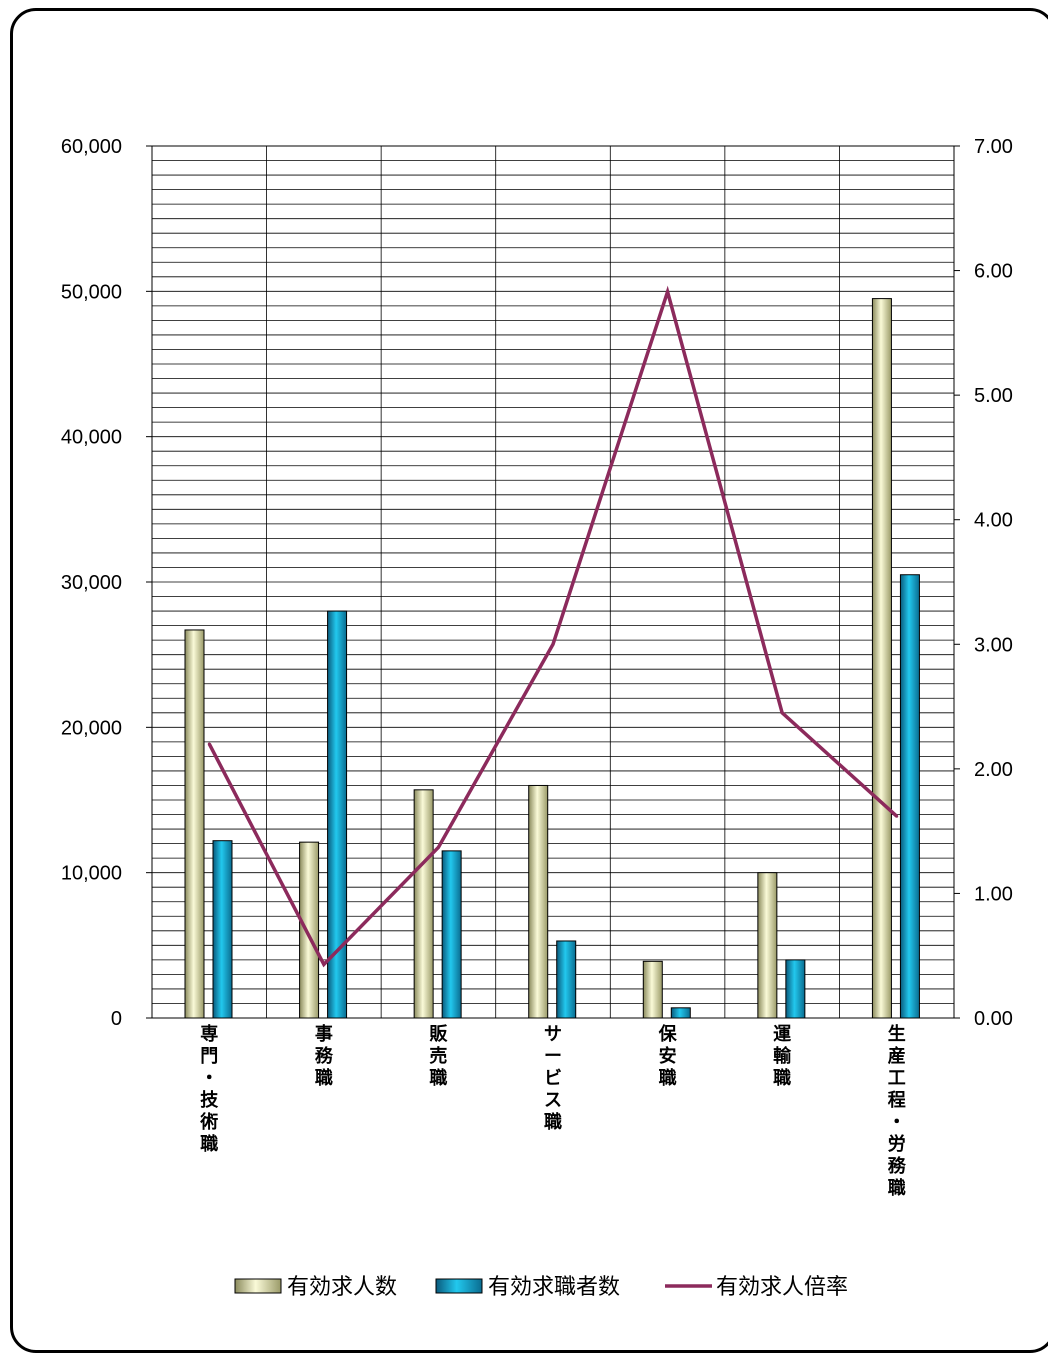 This screenshot has width=1048, height=1353. Describe the element at coordinates (993, 770) in the screenshot. I see `right-axis-tick-label: 2.00` at that location.